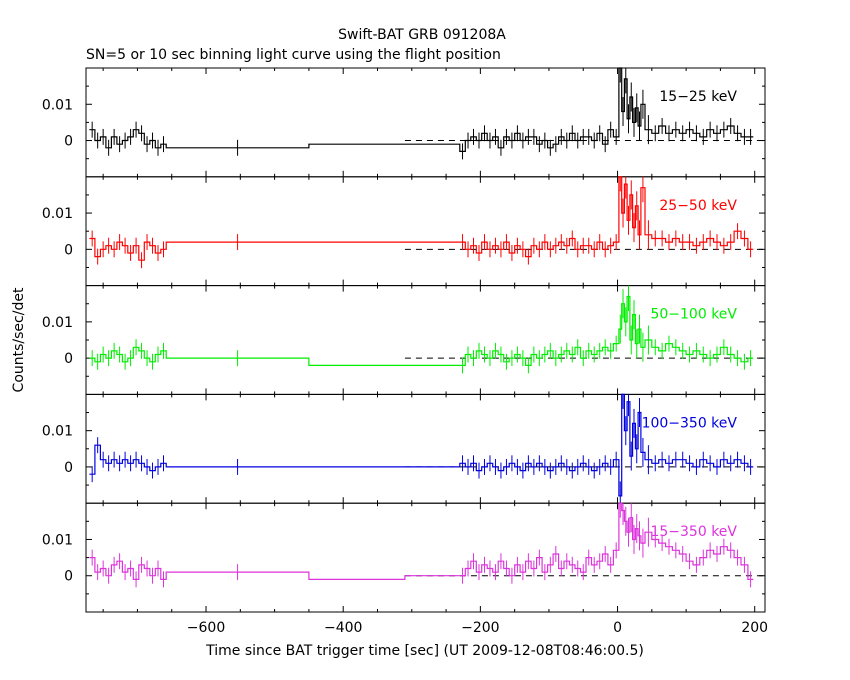 The width and height of the screenshot is (850, 680). What do you see at coordinates (57, 323) in the screenshot?
I see `panel-3-y-tick-label: 0.01` at bounding box center [57, 323].